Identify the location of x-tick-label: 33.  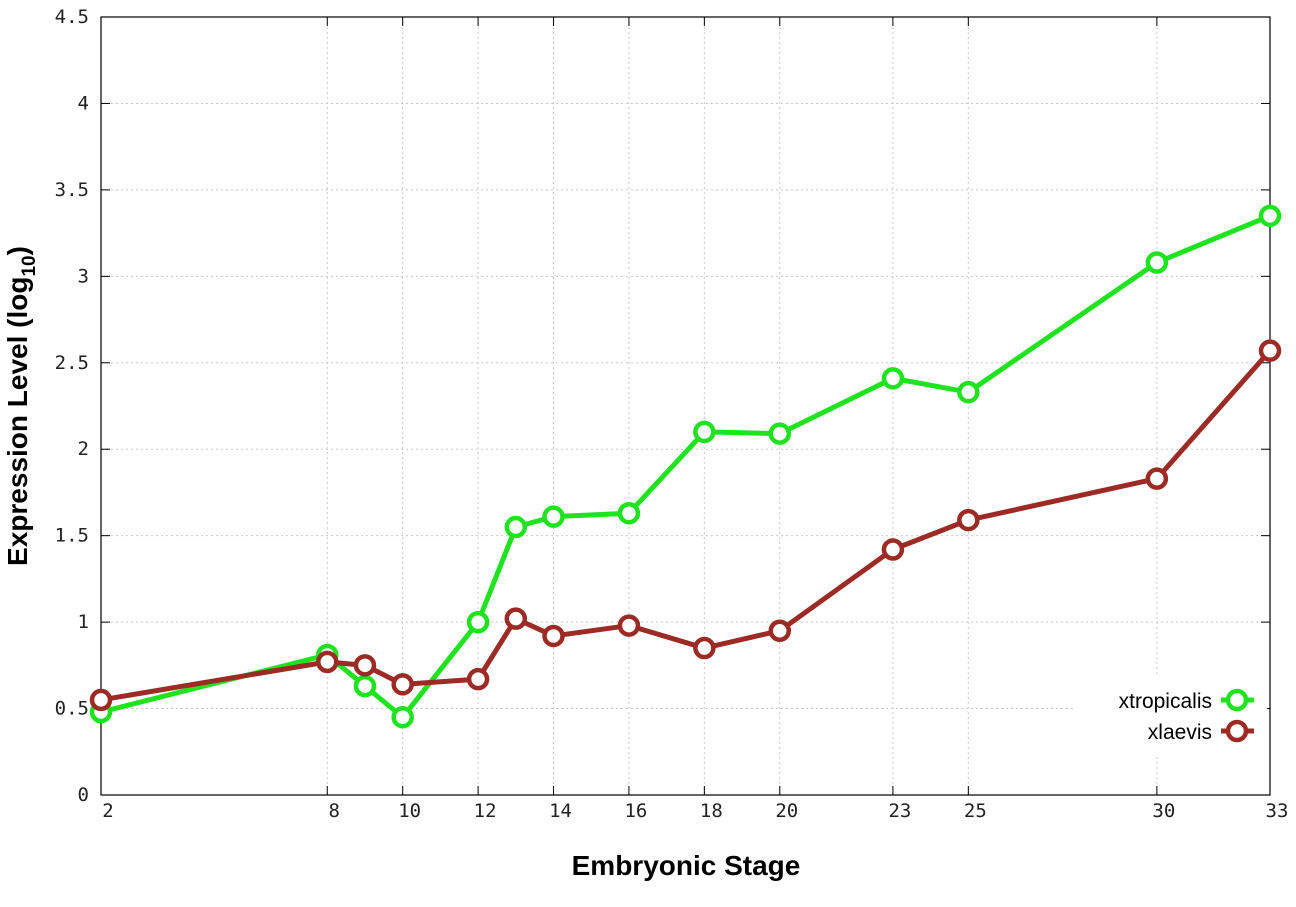
(1277, 811).